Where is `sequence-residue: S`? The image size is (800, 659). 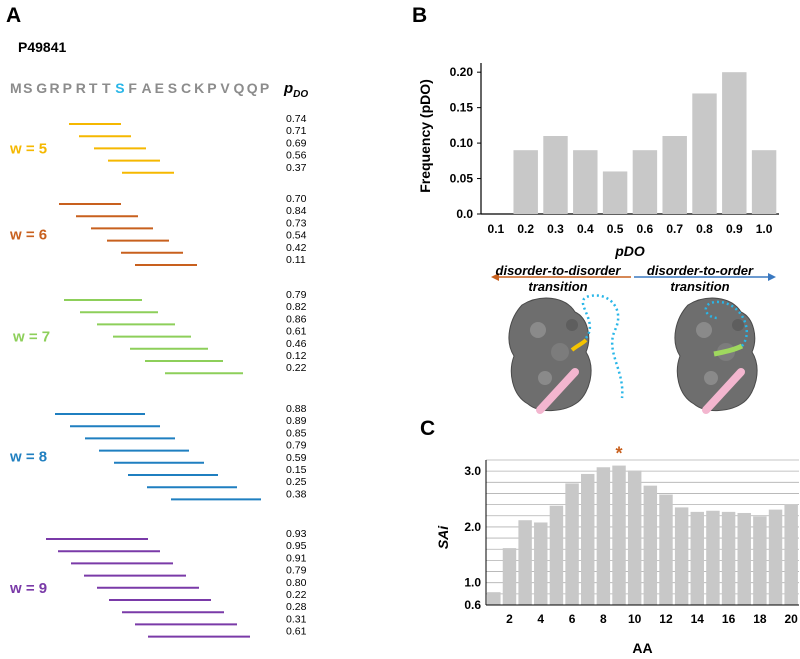 sequence-residue: S is located at coordinates (120, 88).